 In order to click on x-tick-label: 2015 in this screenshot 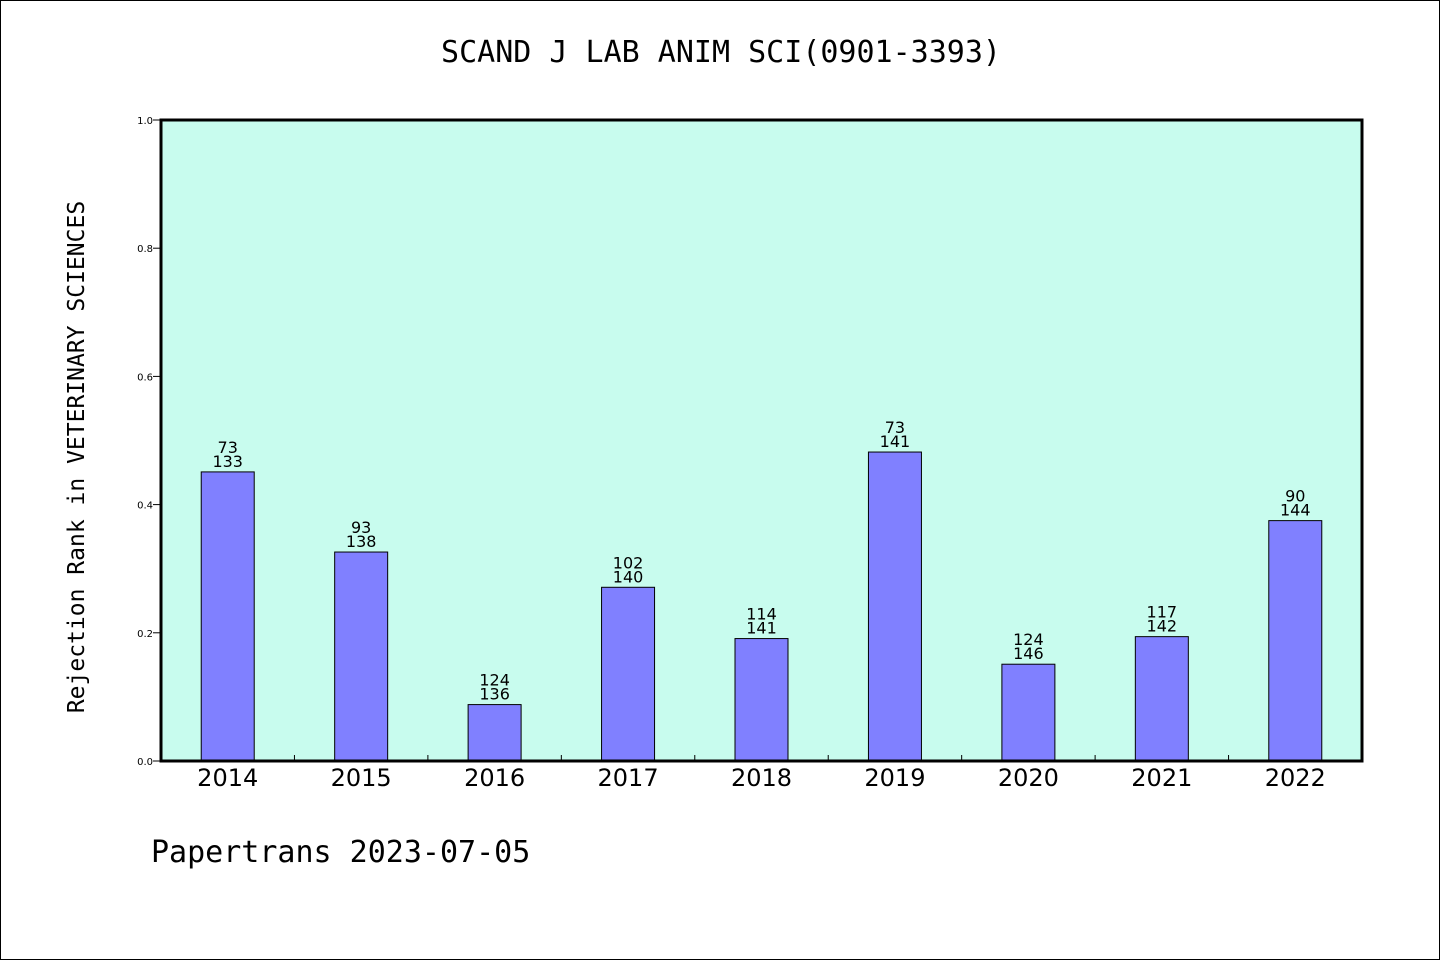, I will do `click(361, 778)`.